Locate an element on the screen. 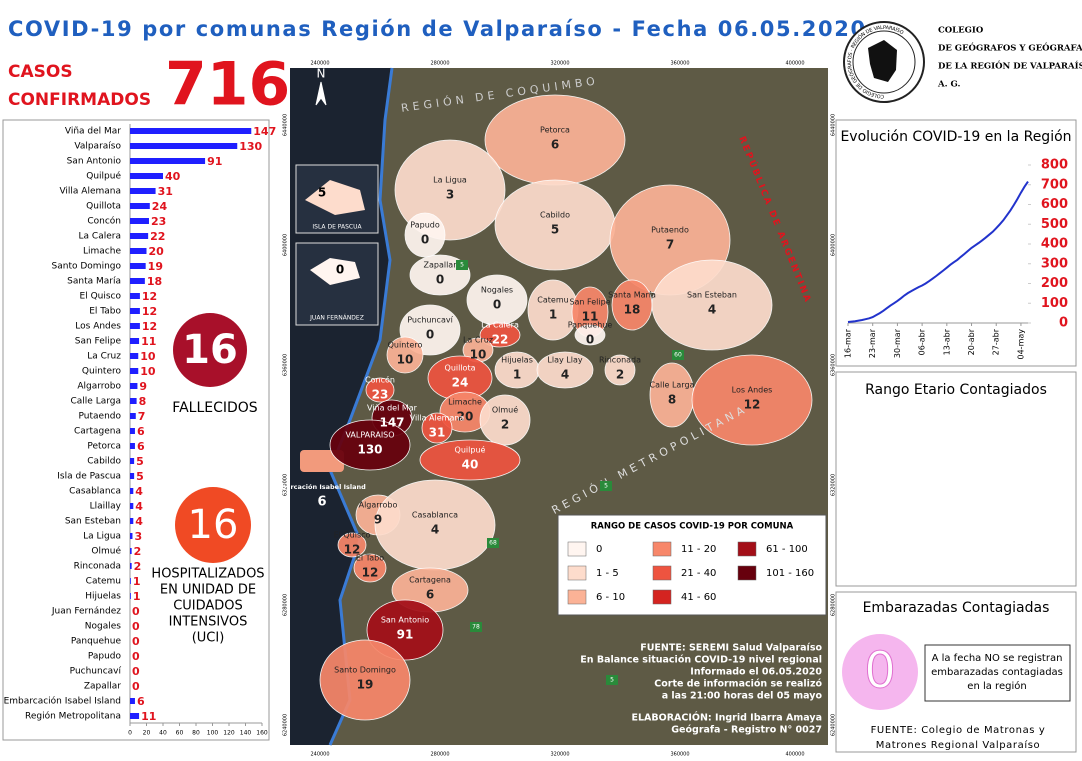 Image resolution: width=1082 pixels, height=761 pixels. road-label: 68 is located at coordinates (493, 543).